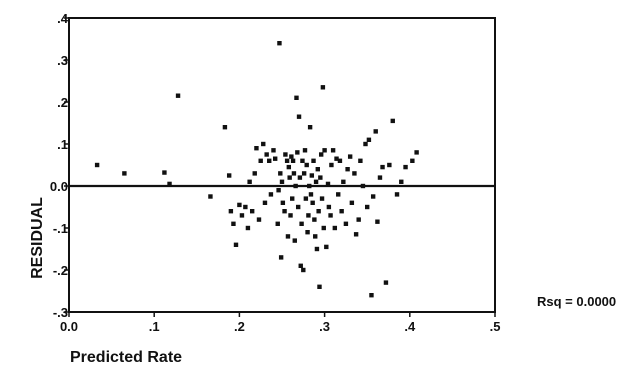 The height and width of the screenshot is (372, 629). Describe the element at coordinates (239, 326) in the screenshot. I see `x-tick-label: .2` at that location.